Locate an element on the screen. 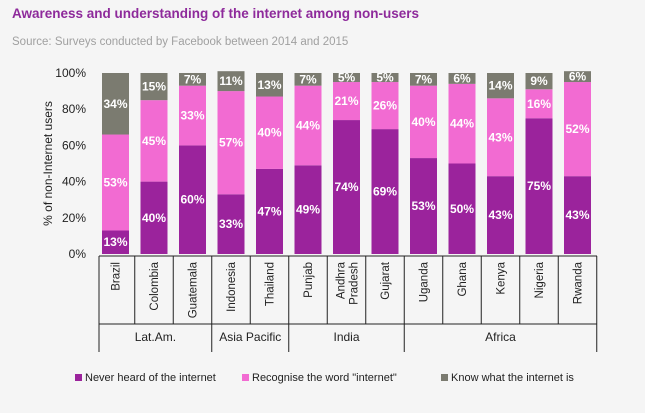 This screenshot has width=645, height=413. legend-label-never: Never heard of the internet is located at coordinates (150, 378).